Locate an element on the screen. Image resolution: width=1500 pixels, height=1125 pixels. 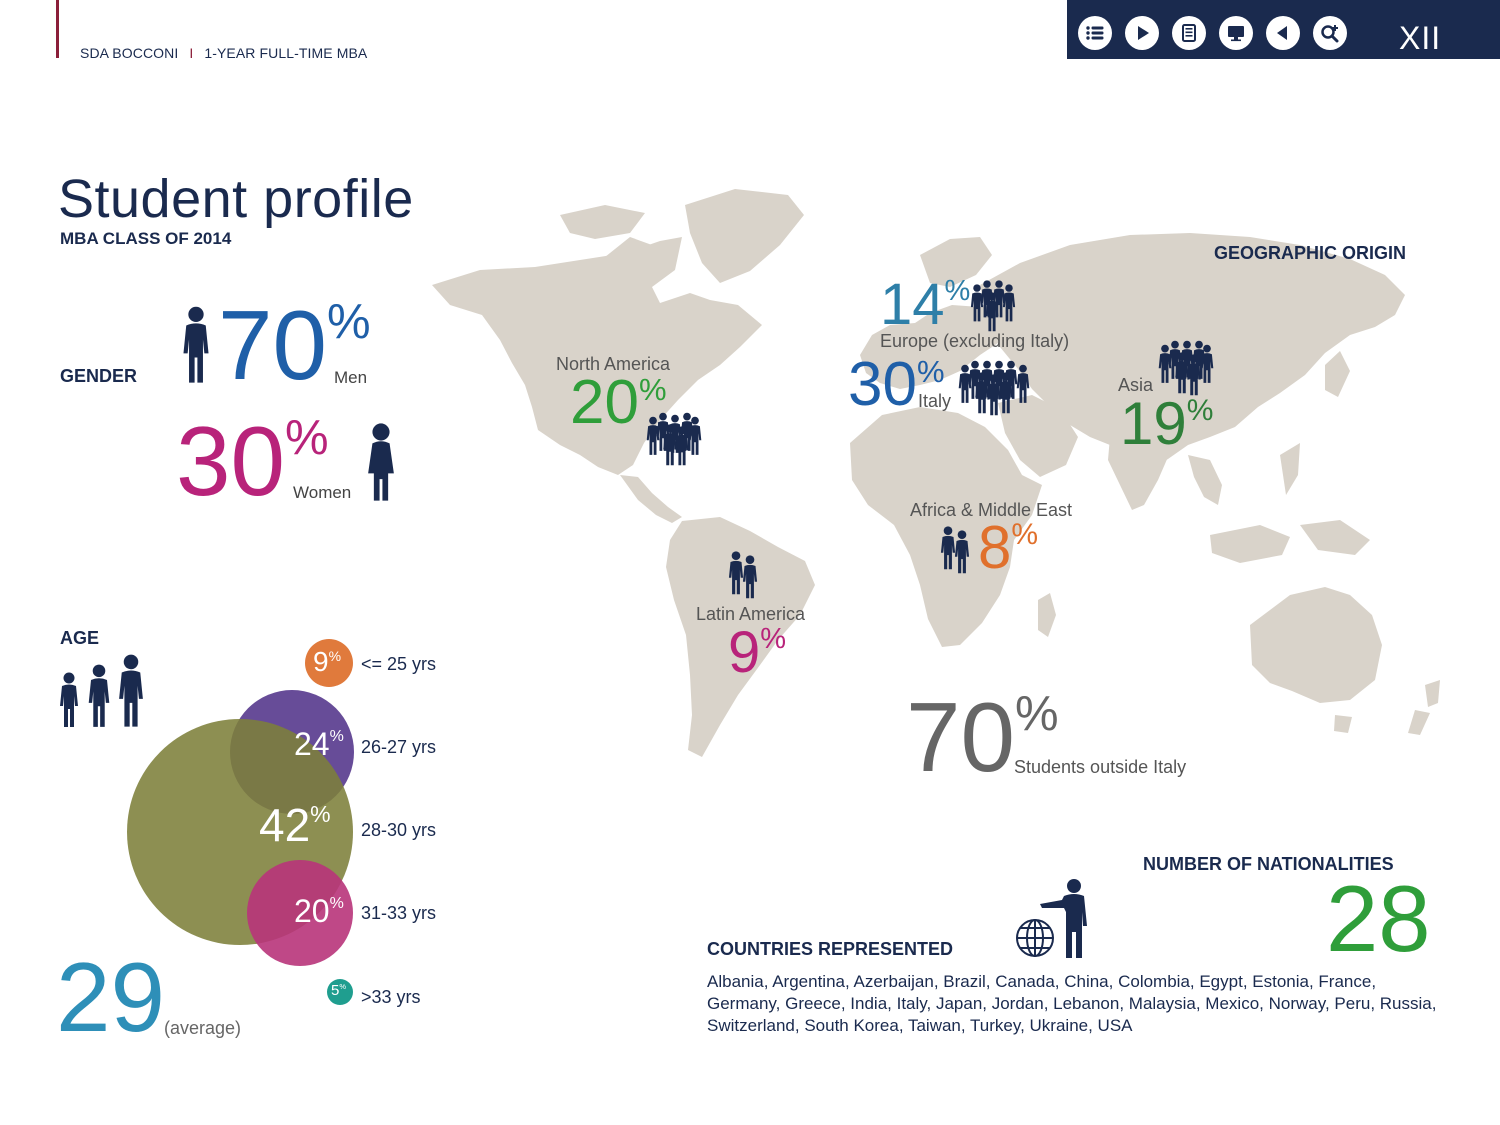
asia-label: Asia is located at coordinates (1136, 385).